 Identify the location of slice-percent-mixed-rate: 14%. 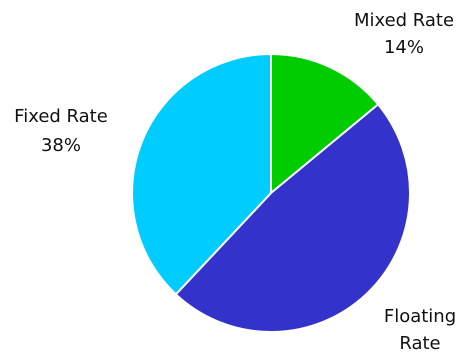
(404, 47).